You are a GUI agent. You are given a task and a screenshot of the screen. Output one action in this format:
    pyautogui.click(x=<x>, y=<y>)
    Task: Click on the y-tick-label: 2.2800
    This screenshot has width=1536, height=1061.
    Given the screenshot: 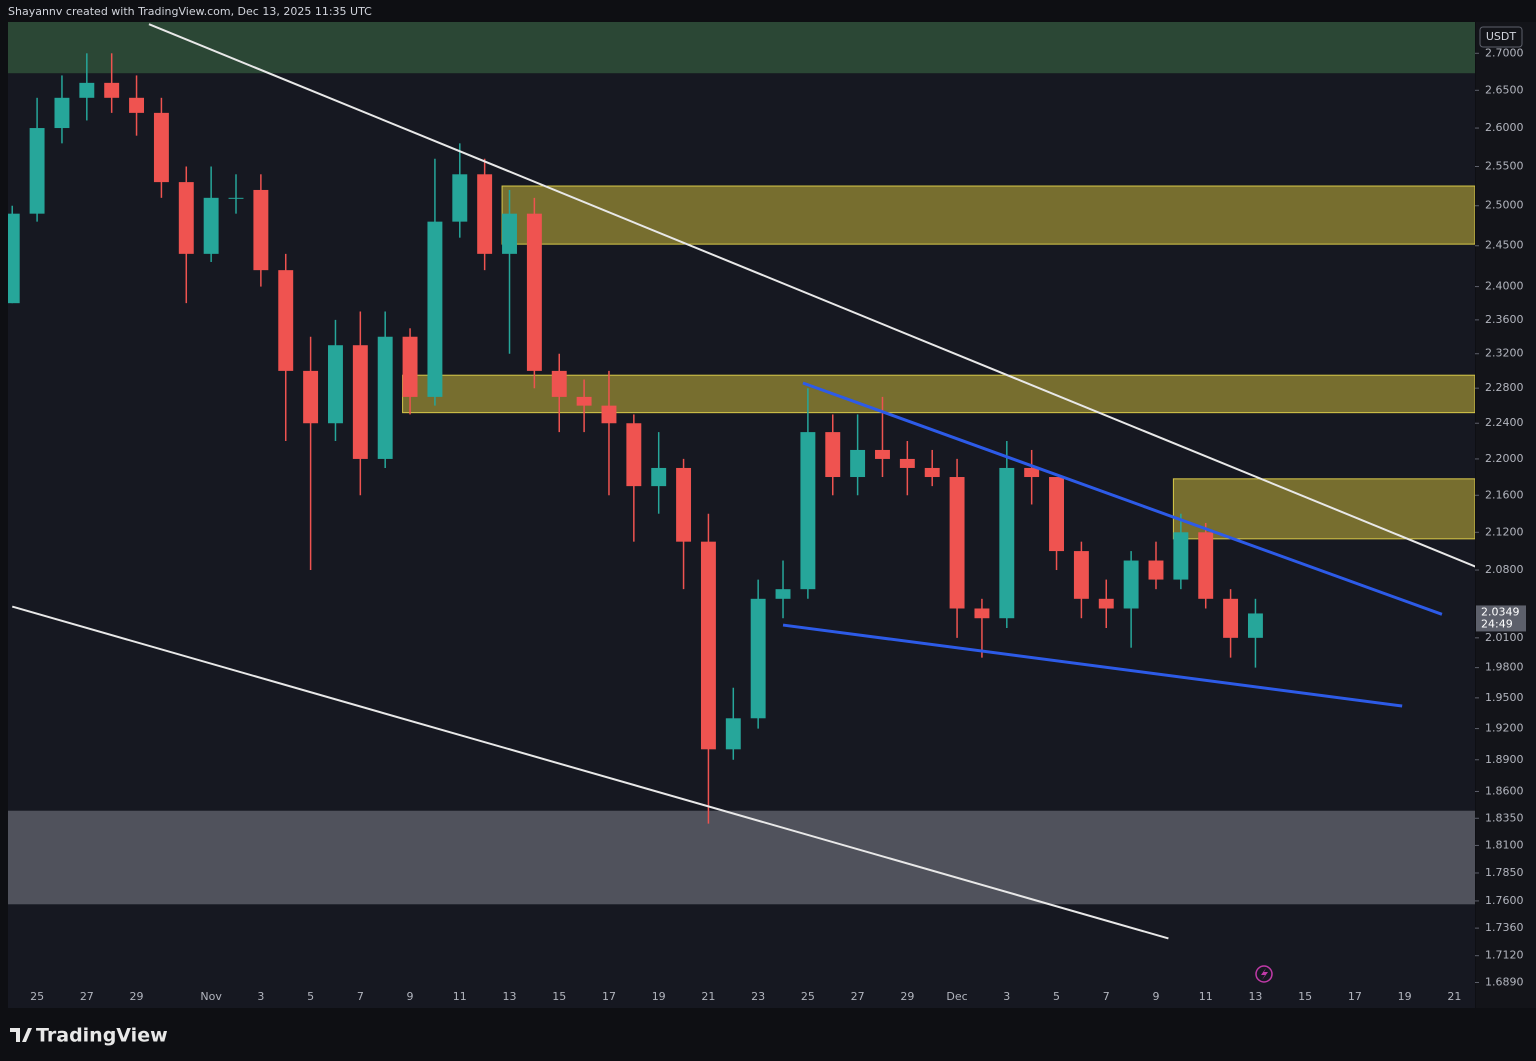 What is the action you would take?
    pyautogui.click(x=1504, y=387)
    